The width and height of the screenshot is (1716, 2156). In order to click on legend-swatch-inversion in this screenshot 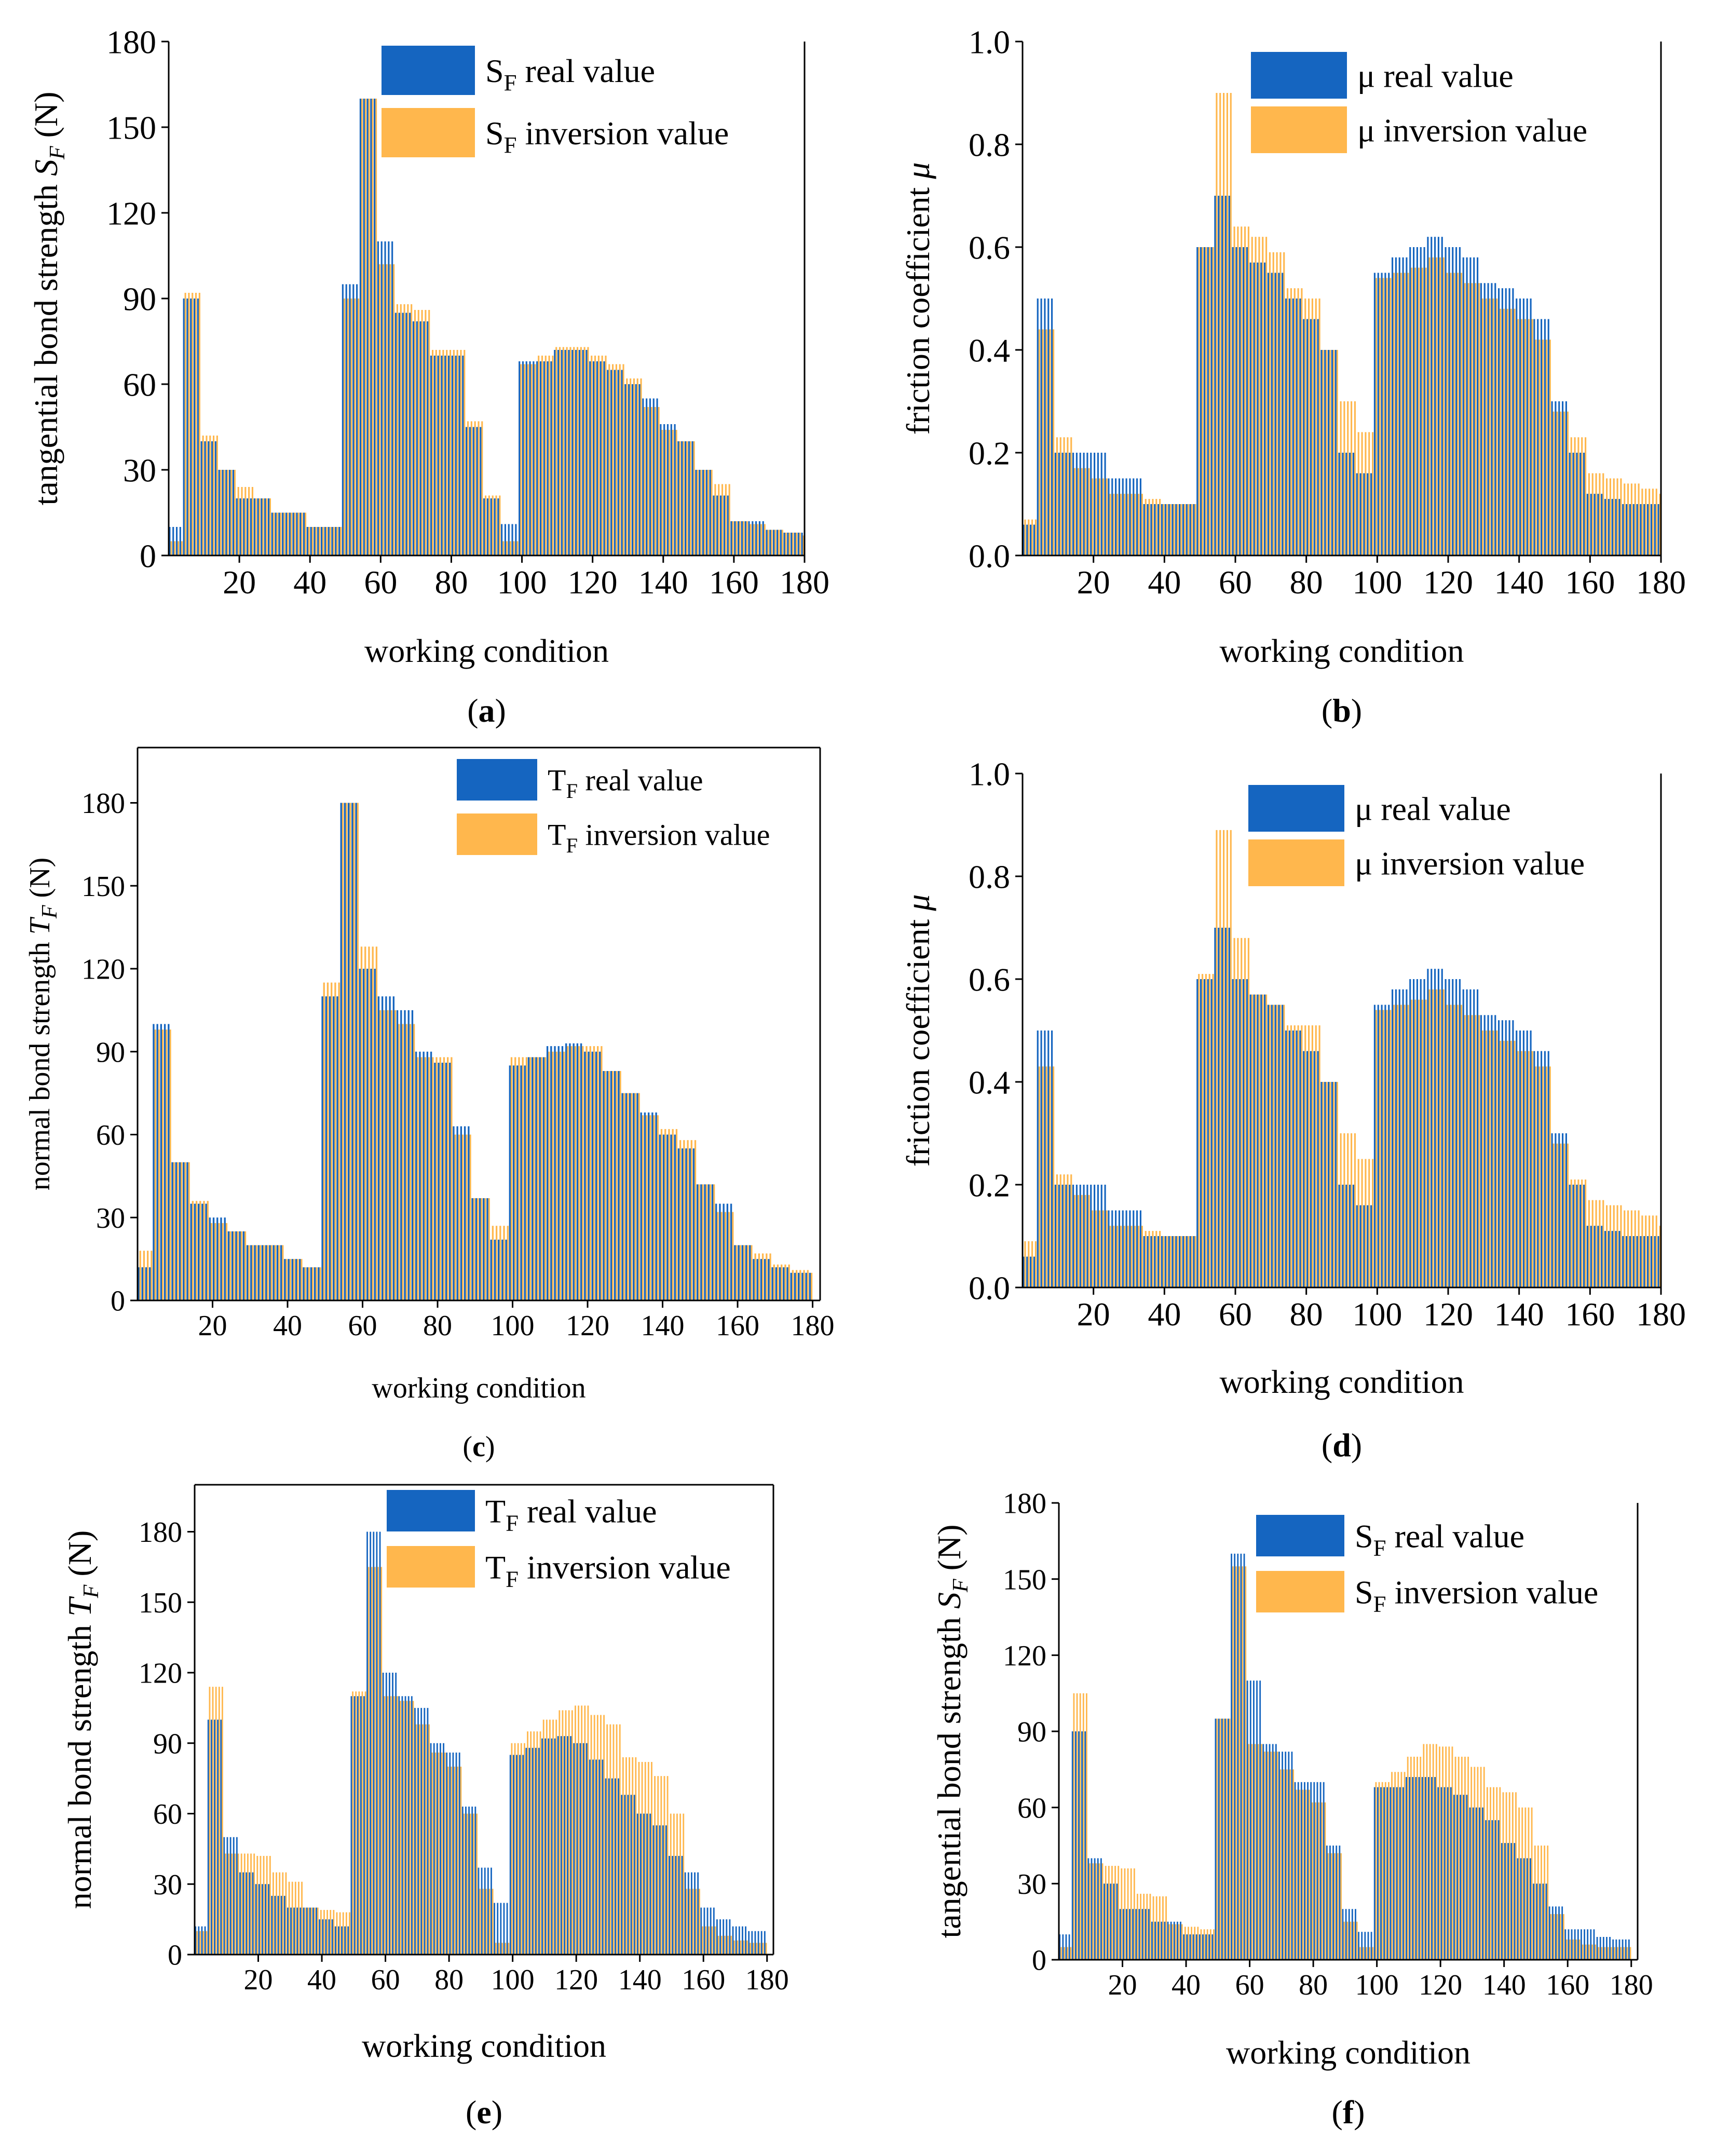, I will do `click(1296, 862)`.